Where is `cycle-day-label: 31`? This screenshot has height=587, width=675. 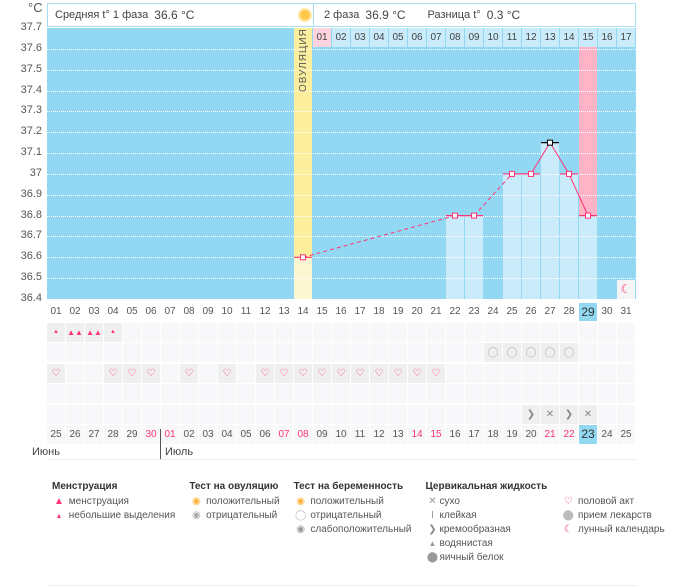
cycle-day-label: 31 is located at coordinates (626, 311).